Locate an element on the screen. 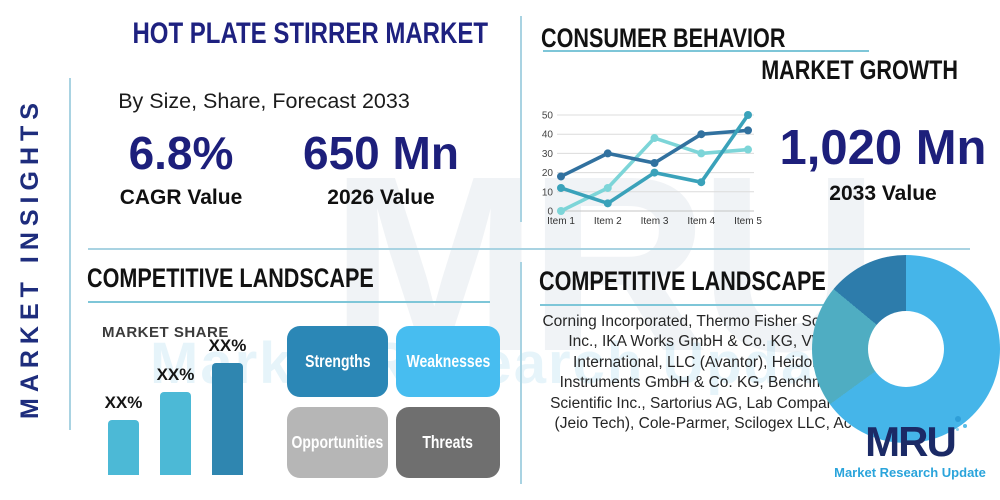 The width and height of the screenshot is (1000, 500). top-right-divider-line is located at coordinates (521, 119).